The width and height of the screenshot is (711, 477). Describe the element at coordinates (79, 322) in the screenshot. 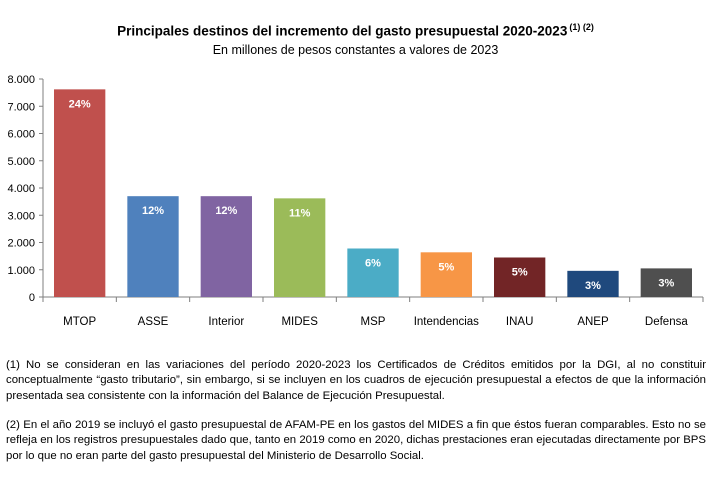

I see `x-category-label: MTOP` at that location.